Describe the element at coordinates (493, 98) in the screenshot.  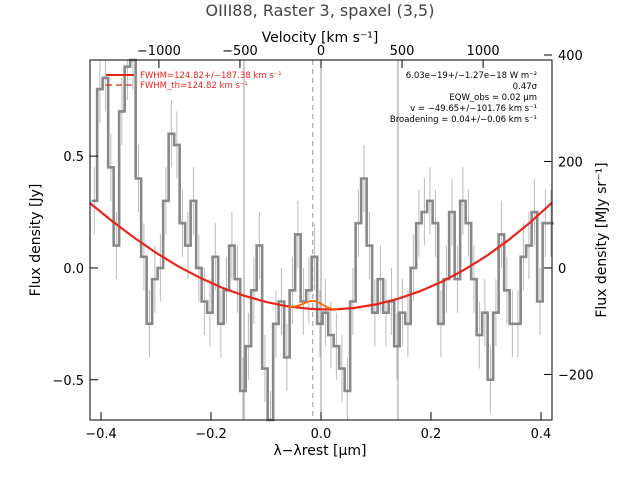
I see `annotation-eqw: EQW_obs = 0.02 μm` at that location.